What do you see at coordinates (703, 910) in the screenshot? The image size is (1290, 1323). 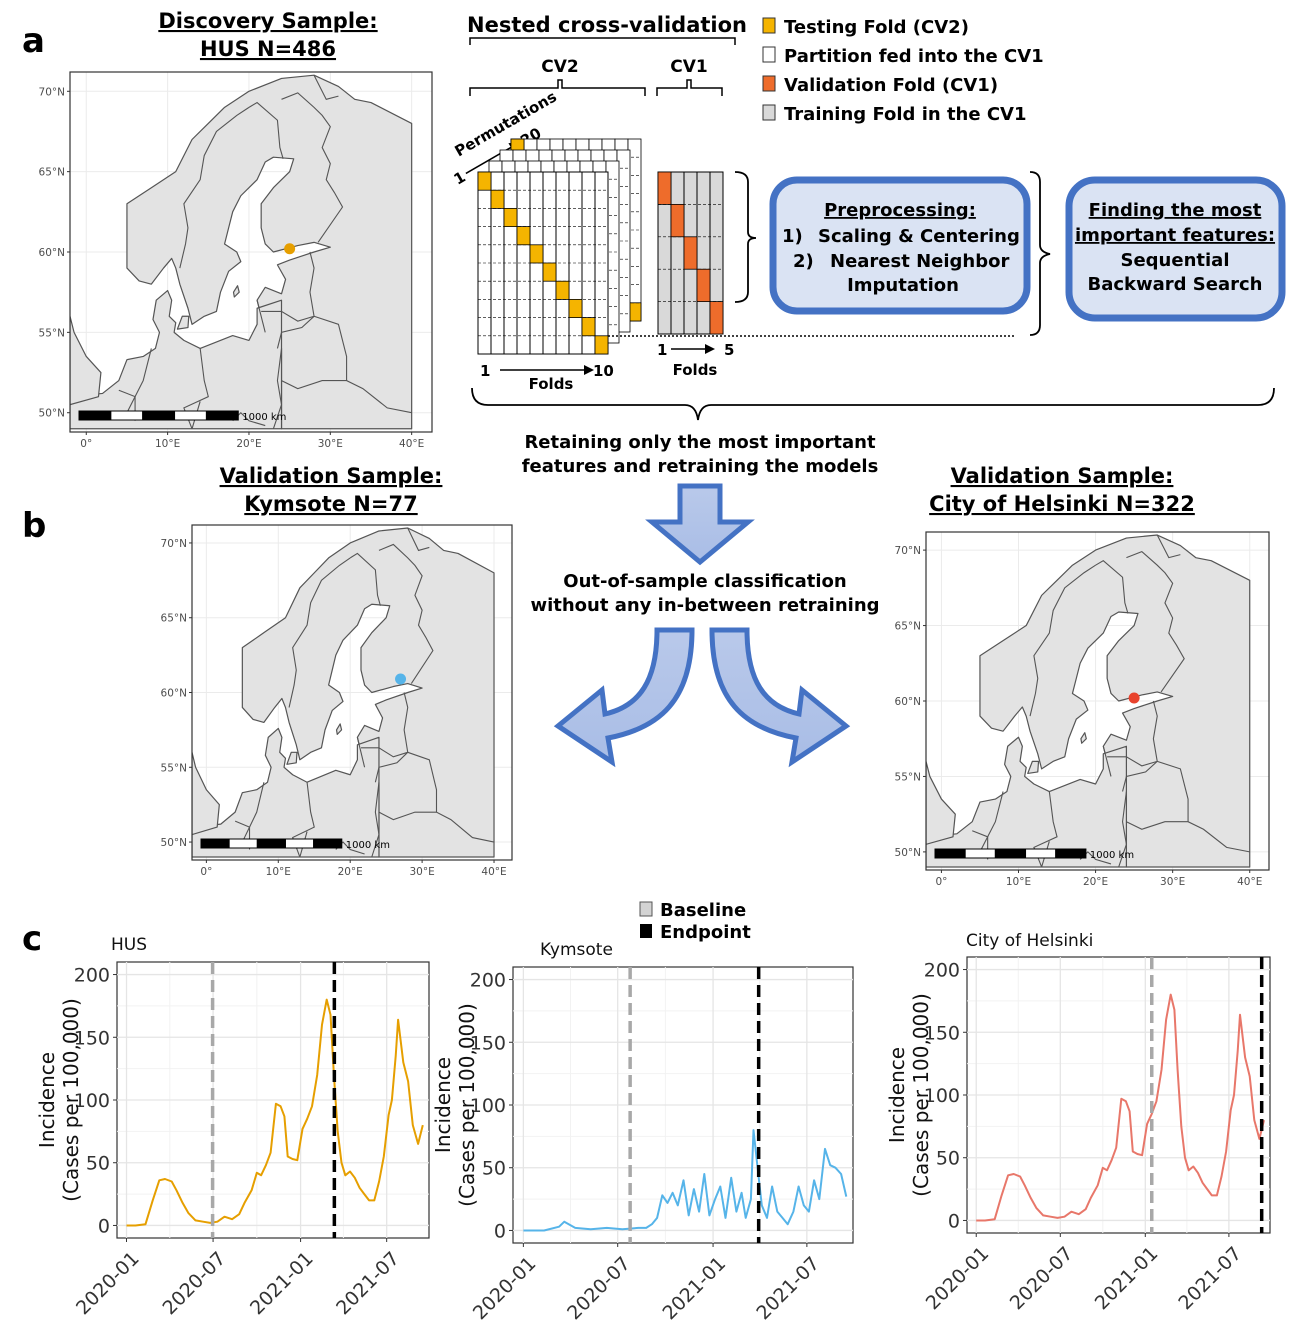 I see `legend-baseline-label: Baseline` at bounding box center [703, 910].